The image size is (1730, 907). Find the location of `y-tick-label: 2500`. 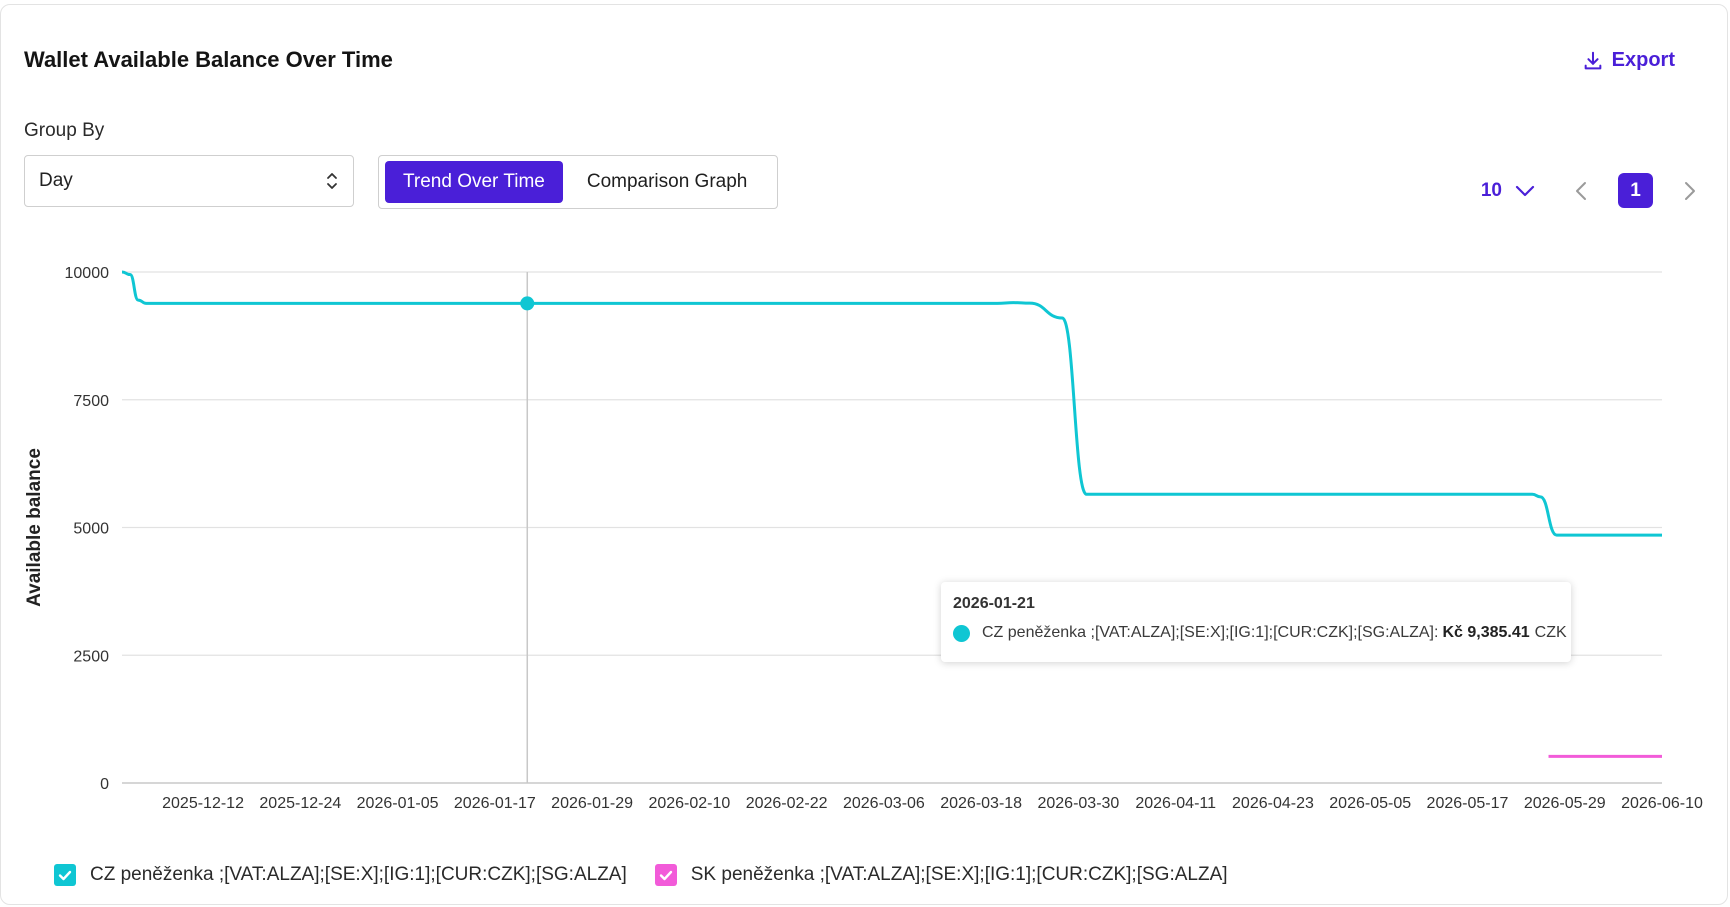

y-tick-label: 2500 is located at coordinates (91, 656).